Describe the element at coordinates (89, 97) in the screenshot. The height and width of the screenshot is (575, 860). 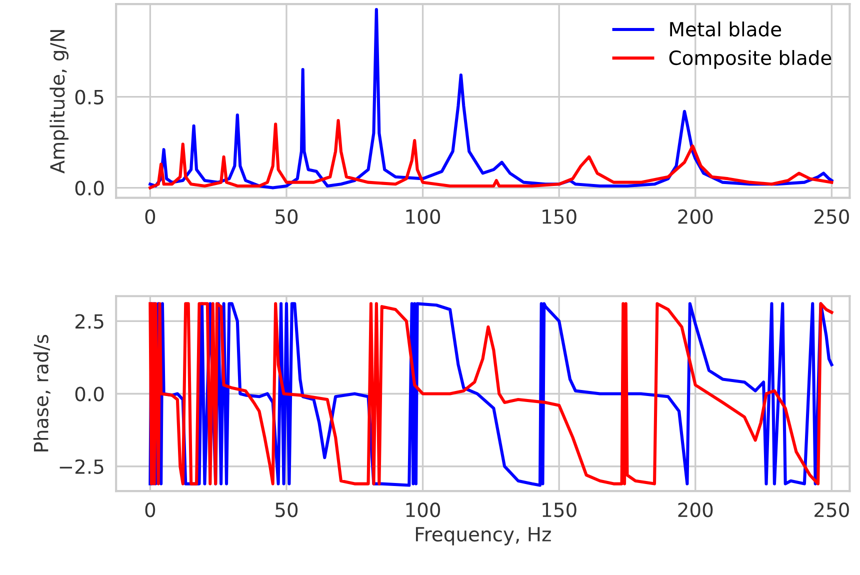
I see `y-tick-label: 0.5` at that location.